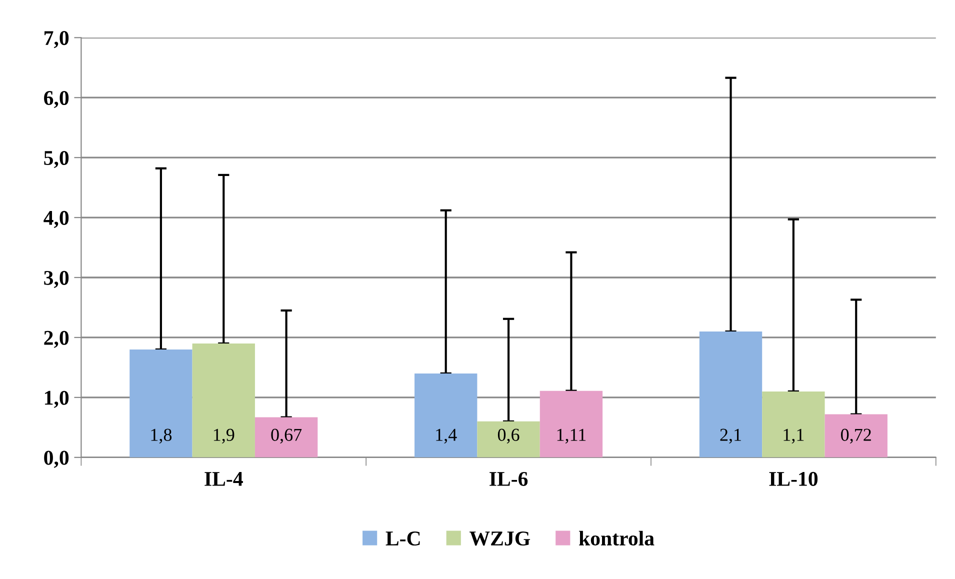 The width and height of the screenshot is (955, 579). I want to click on data-label: 1,8, so click(161, 436).